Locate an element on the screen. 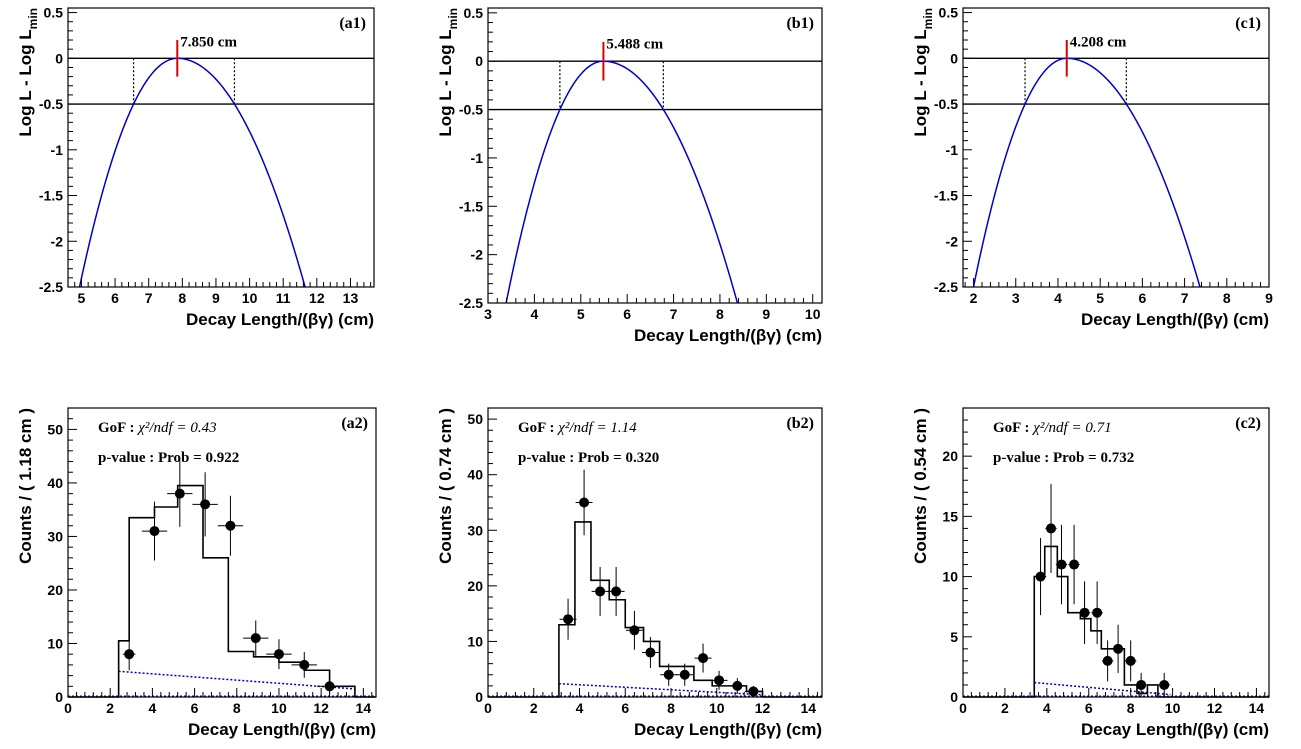 The width and height of the screenshot is (1301, 749). y-tick-label: -1 is located at coordinates (477, 158).